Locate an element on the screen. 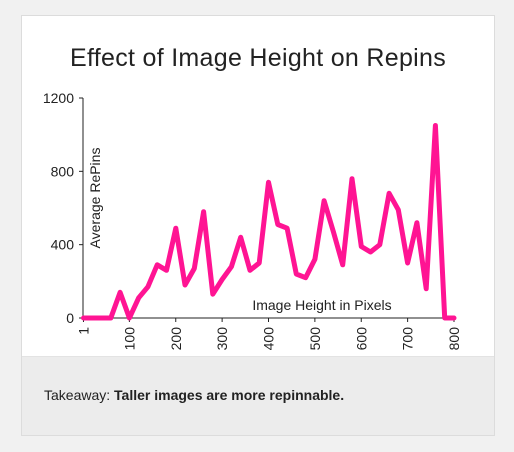  x-tick-label: 800 is located at coordinates (454, 339).